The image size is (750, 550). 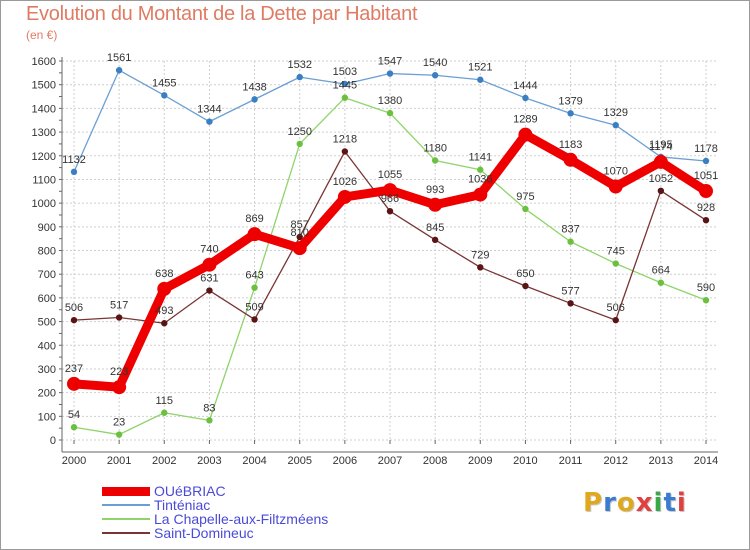 I want to click on legend-item: Saint-Domineuc, so click(x=215, y=533).